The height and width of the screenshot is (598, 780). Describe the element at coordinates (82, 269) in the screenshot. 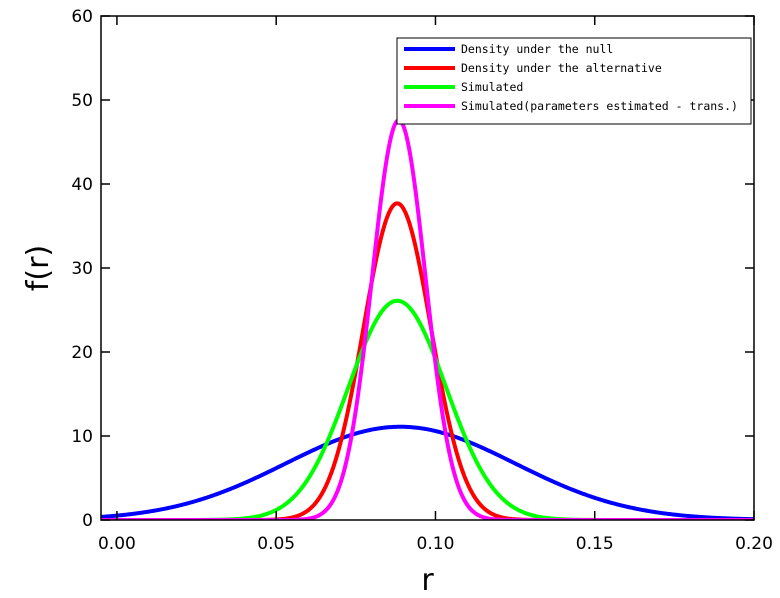

I see `y-tick-label: 30` at that location.